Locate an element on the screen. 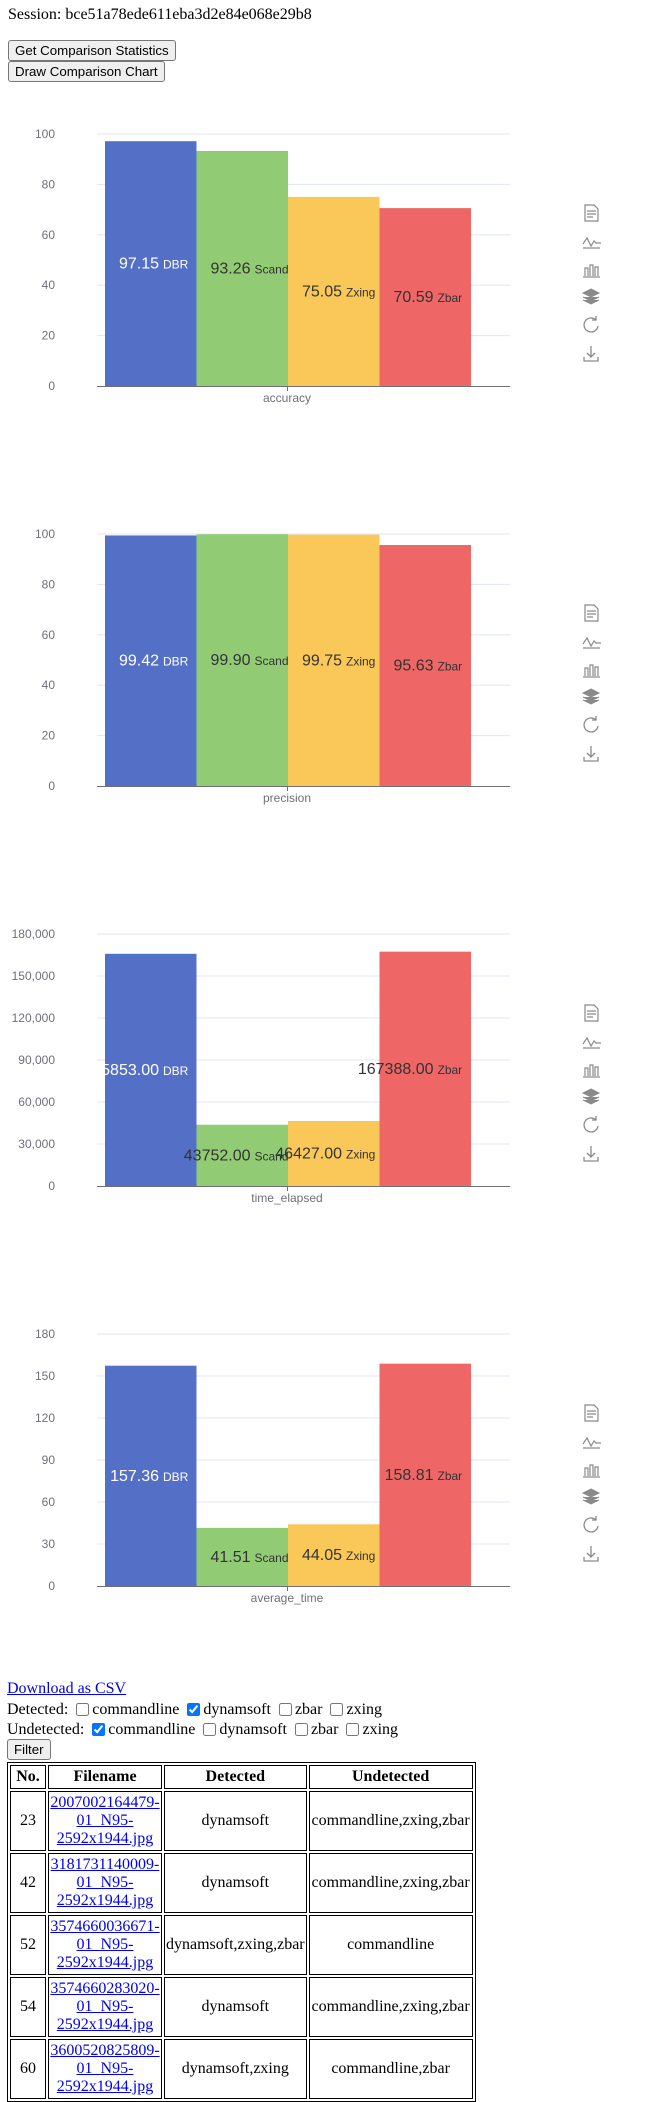 The image size is (645, 2102). filename-link: 3574660036671- 01_N95- 2592x1944.jpg is located at coordinates (104, 1944).